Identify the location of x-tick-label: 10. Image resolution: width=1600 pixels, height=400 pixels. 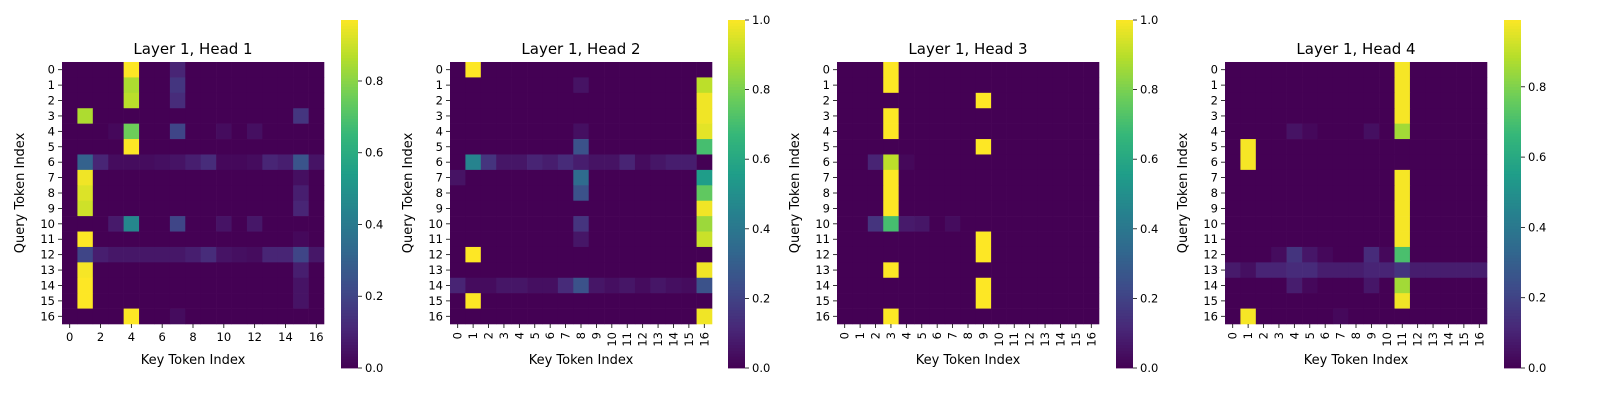
(612, 339).